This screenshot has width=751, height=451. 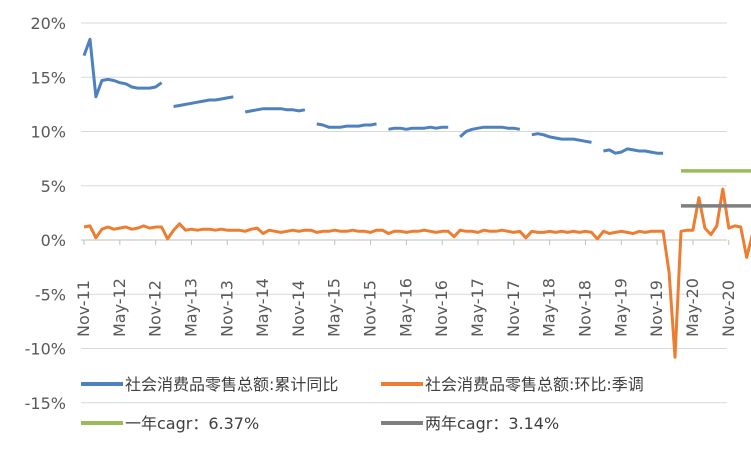 I want to click on x-tick-label: May-15, so click(x=334, y=307).